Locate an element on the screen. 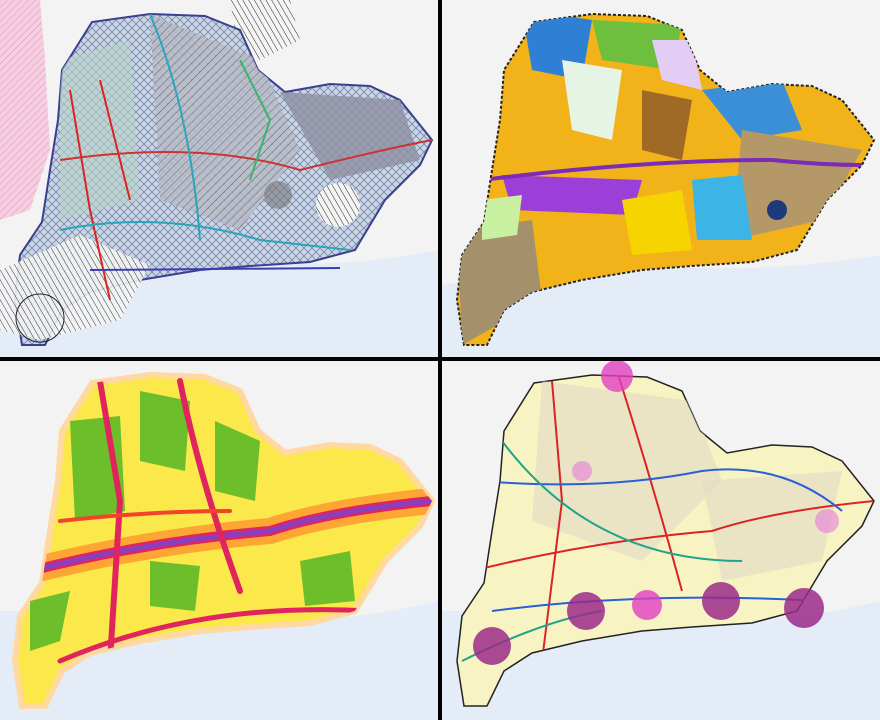 This screenshot has height=720, width=880. divider is located at coordinates (440, 359).